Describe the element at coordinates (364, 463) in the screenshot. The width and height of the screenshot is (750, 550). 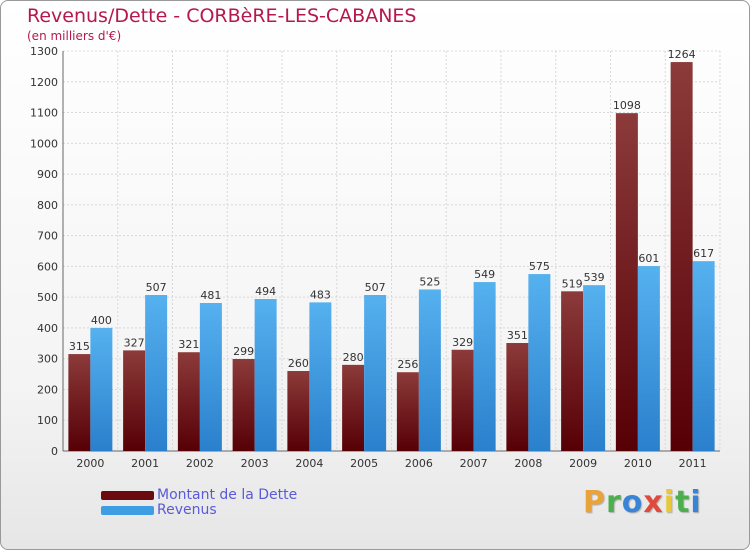
I see `x-tick-label: 2005` at that location.